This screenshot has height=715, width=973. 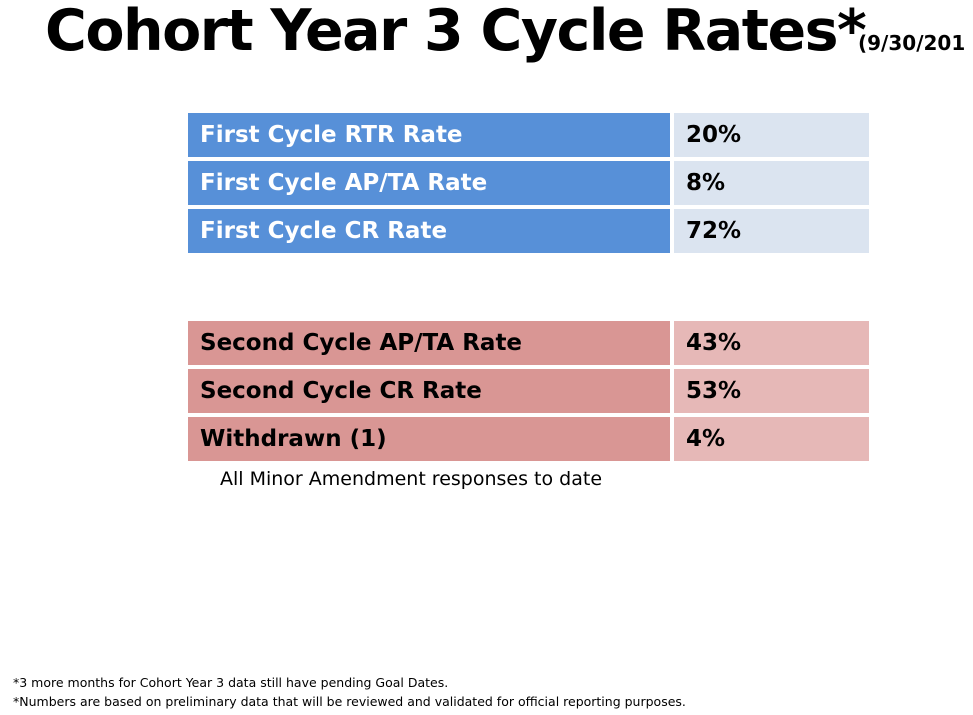 What do you see at coordinates (429, 439) in the screenshot?
I see `withdrawn-label: Withdrawn (1)` at bounding box center [429, 439].